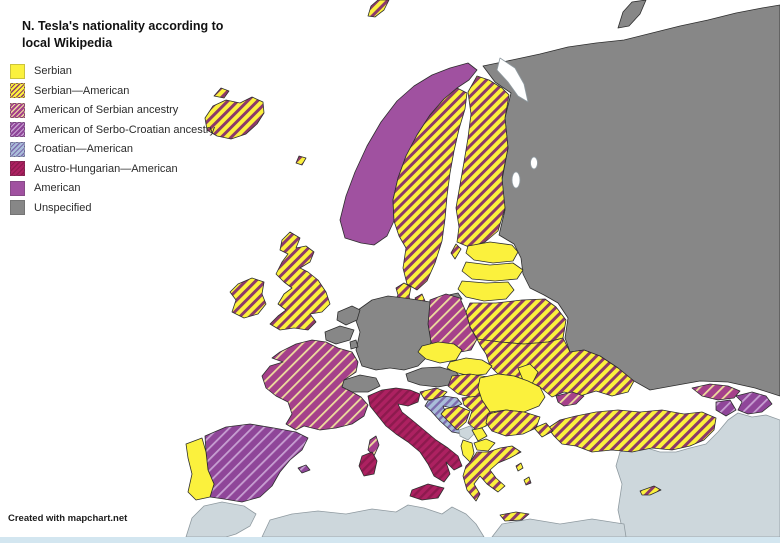 Image resolution: width=780 pixels, height=543 pixels. I want to click on region-crimea, so click(570, 399).